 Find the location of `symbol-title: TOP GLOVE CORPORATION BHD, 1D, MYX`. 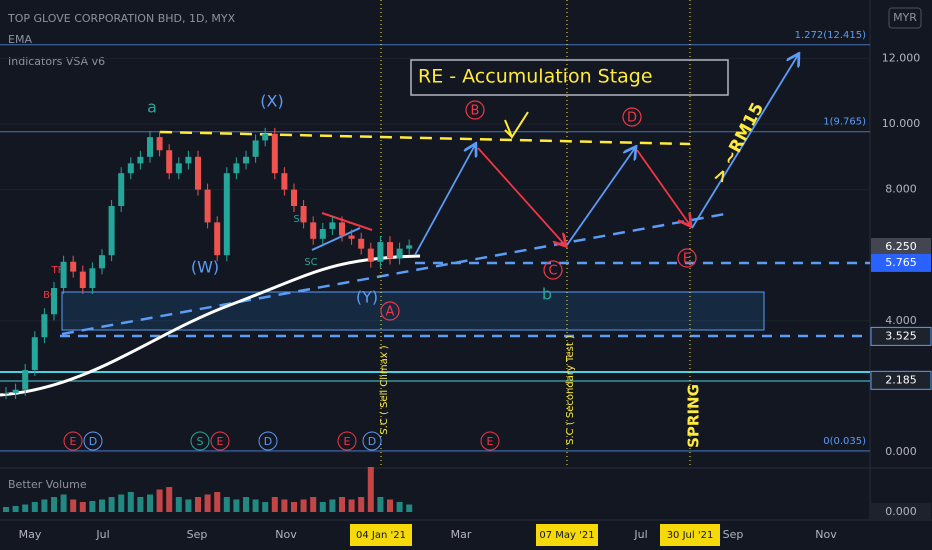

symbol-title: TOP GLOVE CORPORATION BHD, 1D, MYX is located at coordinates (121, 18).